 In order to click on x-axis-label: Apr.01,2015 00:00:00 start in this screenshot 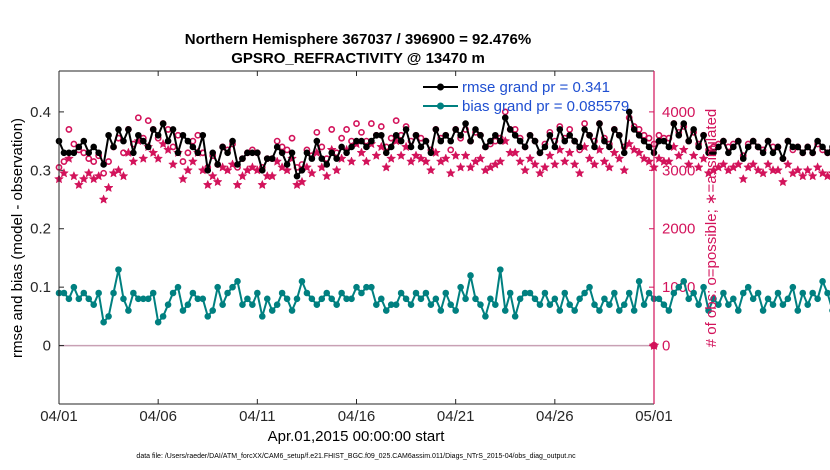, I will do `click(357, 436)`.